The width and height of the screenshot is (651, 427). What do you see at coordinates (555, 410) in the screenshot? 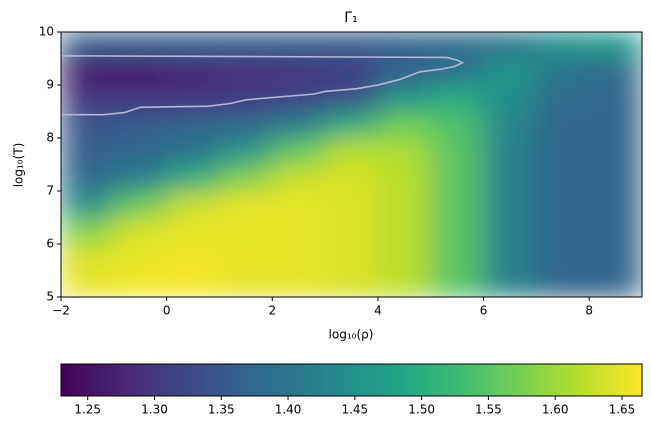
I see `colorbar-tick-label: 1.60` at bounding box center [555, 410].